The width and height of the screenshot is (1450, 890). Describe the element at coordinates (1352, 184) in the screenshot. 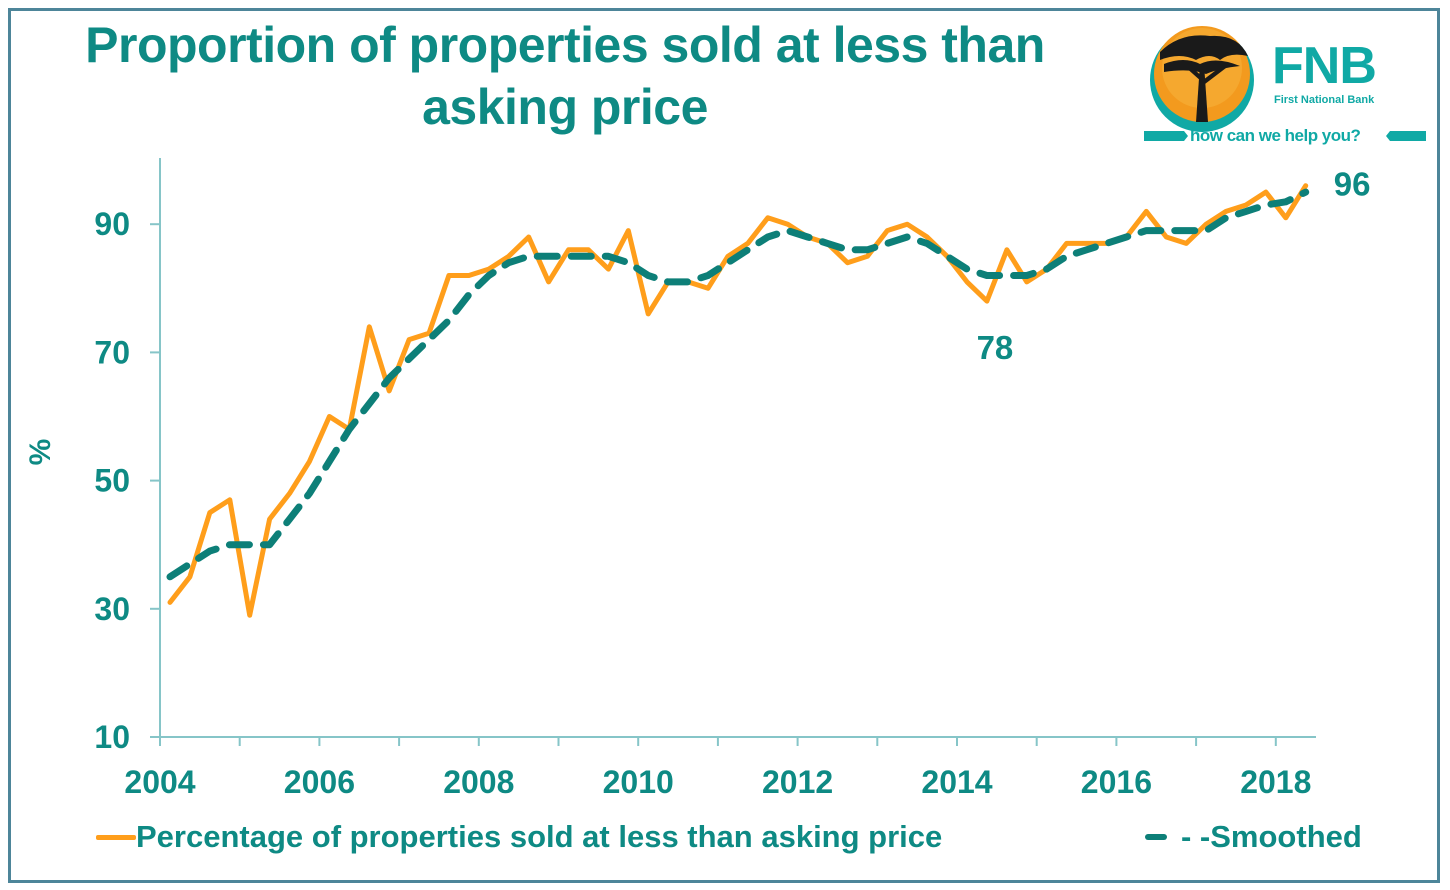

I see `annotation-latest: 96` at that location.